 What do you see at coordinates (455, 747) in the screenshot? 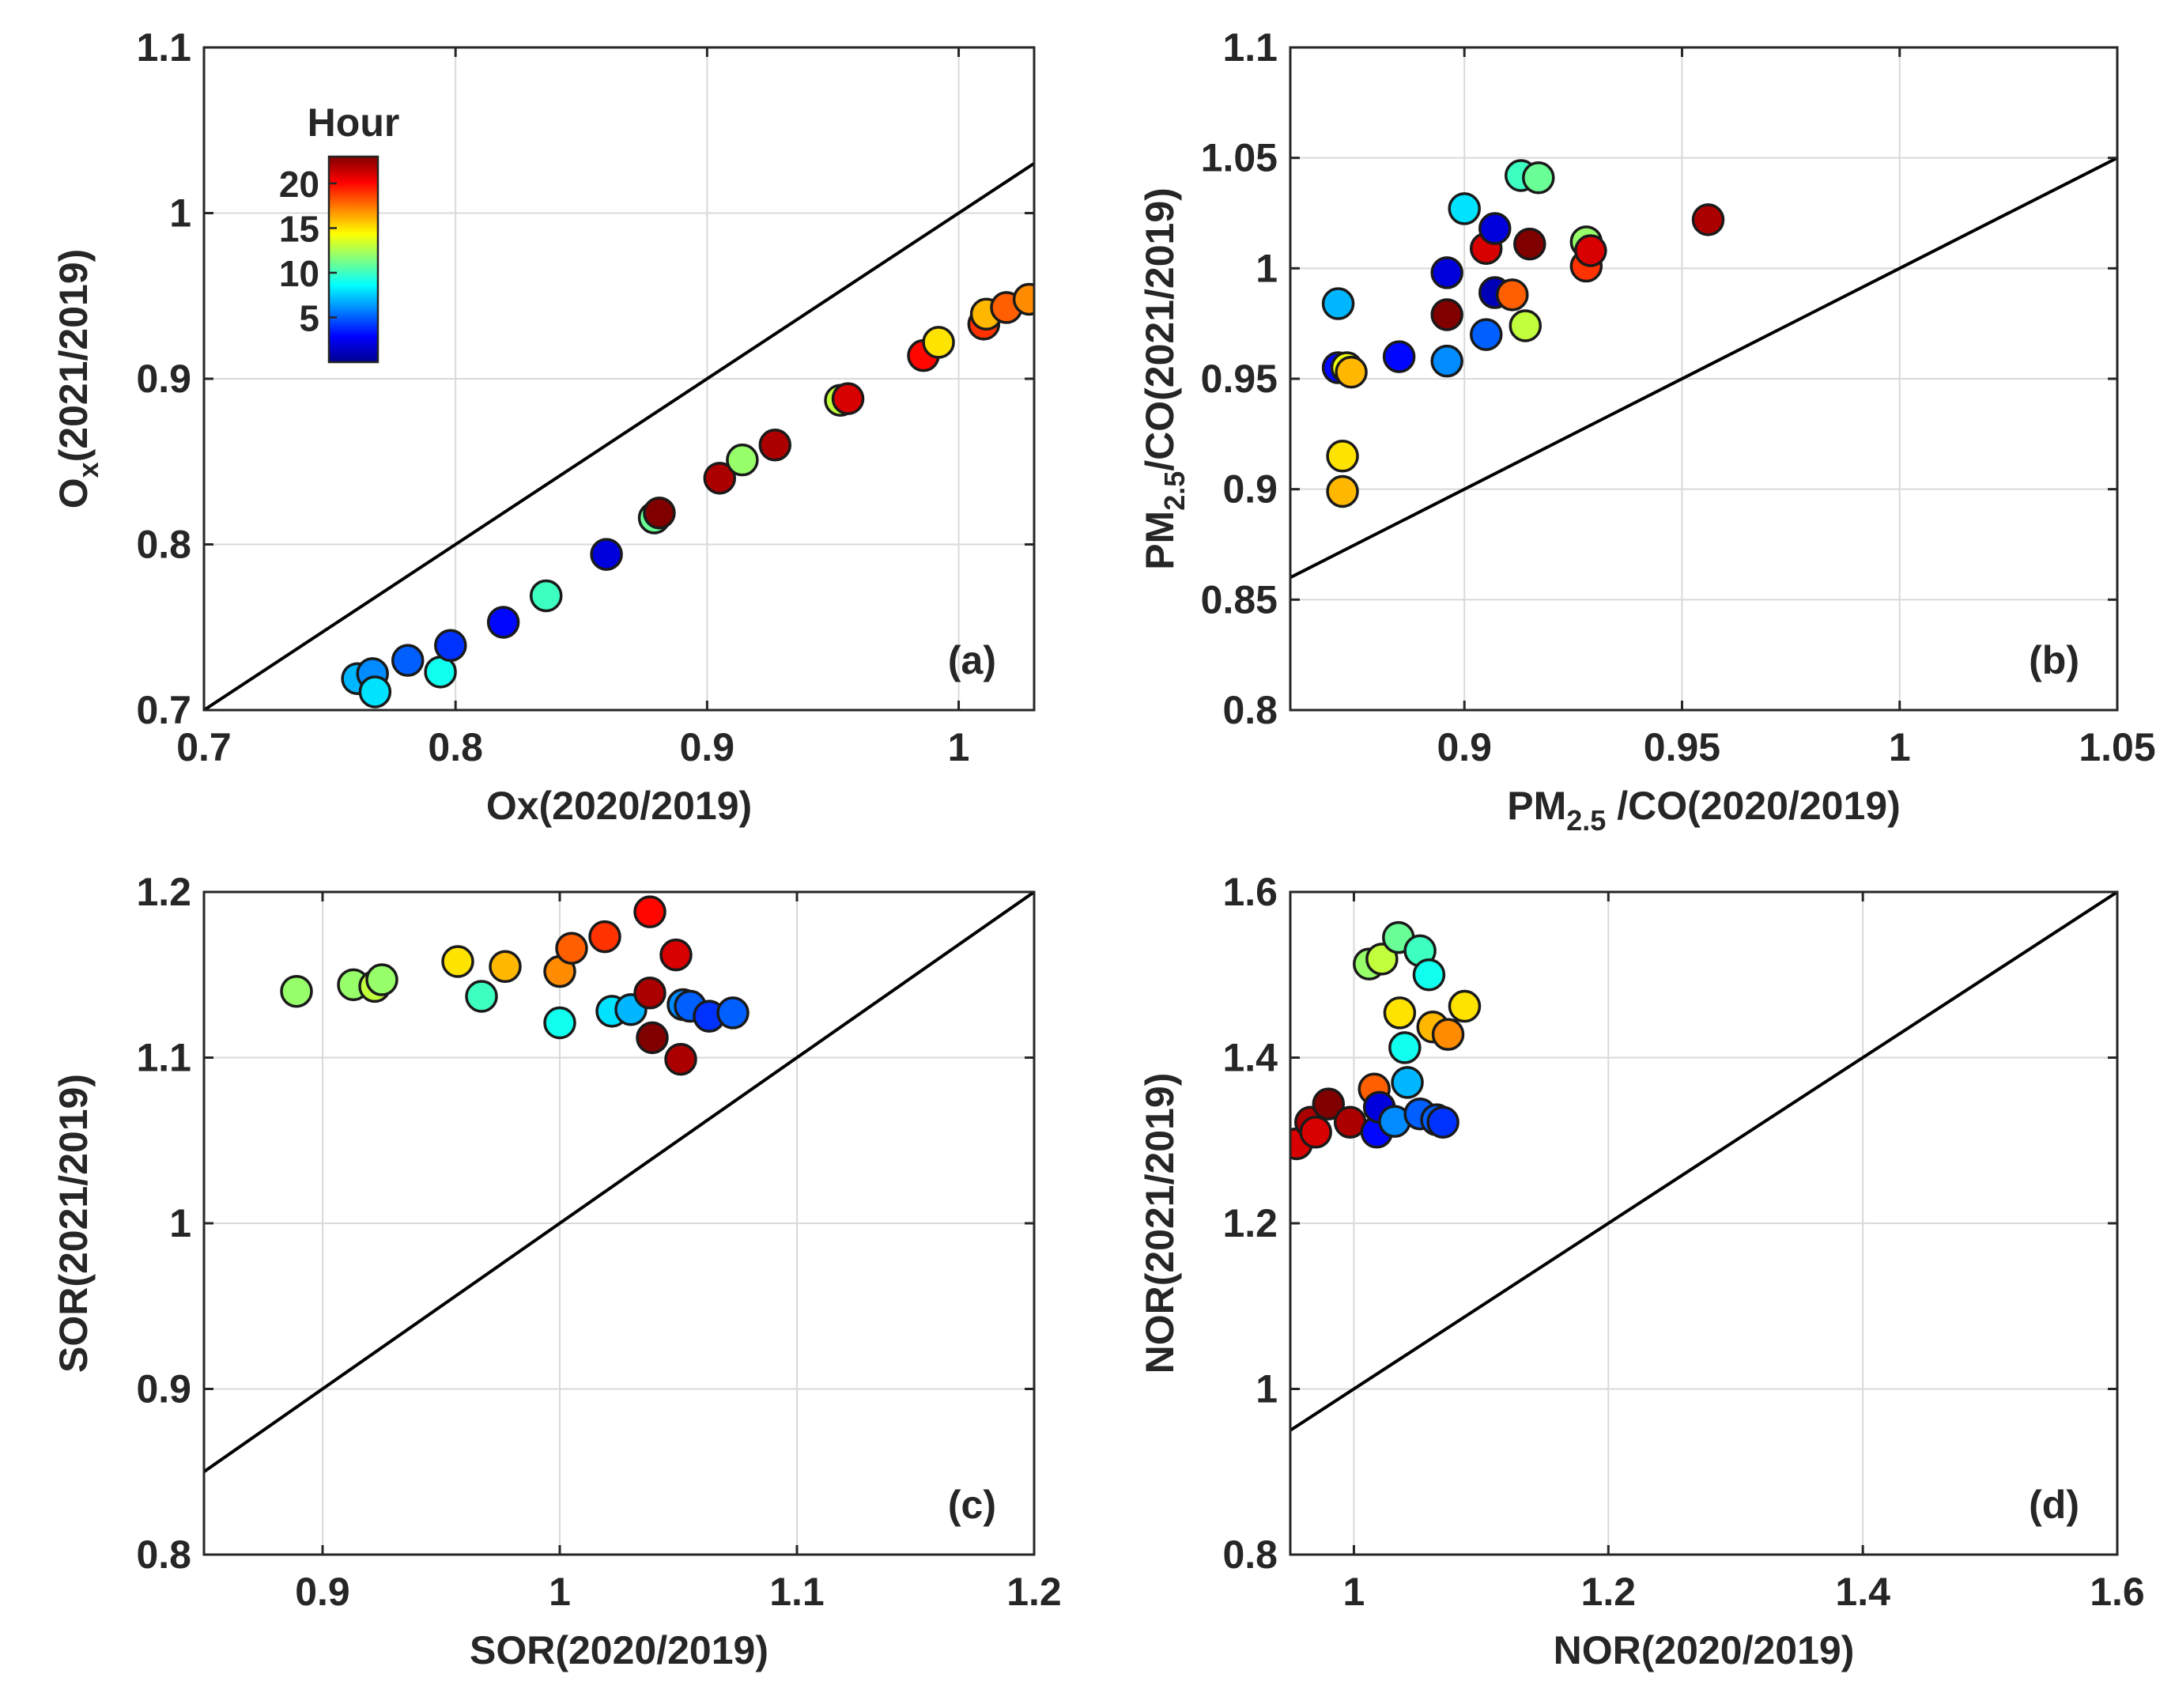
I see `x-tick-label: 0.8` at bounding box center [455, 747].